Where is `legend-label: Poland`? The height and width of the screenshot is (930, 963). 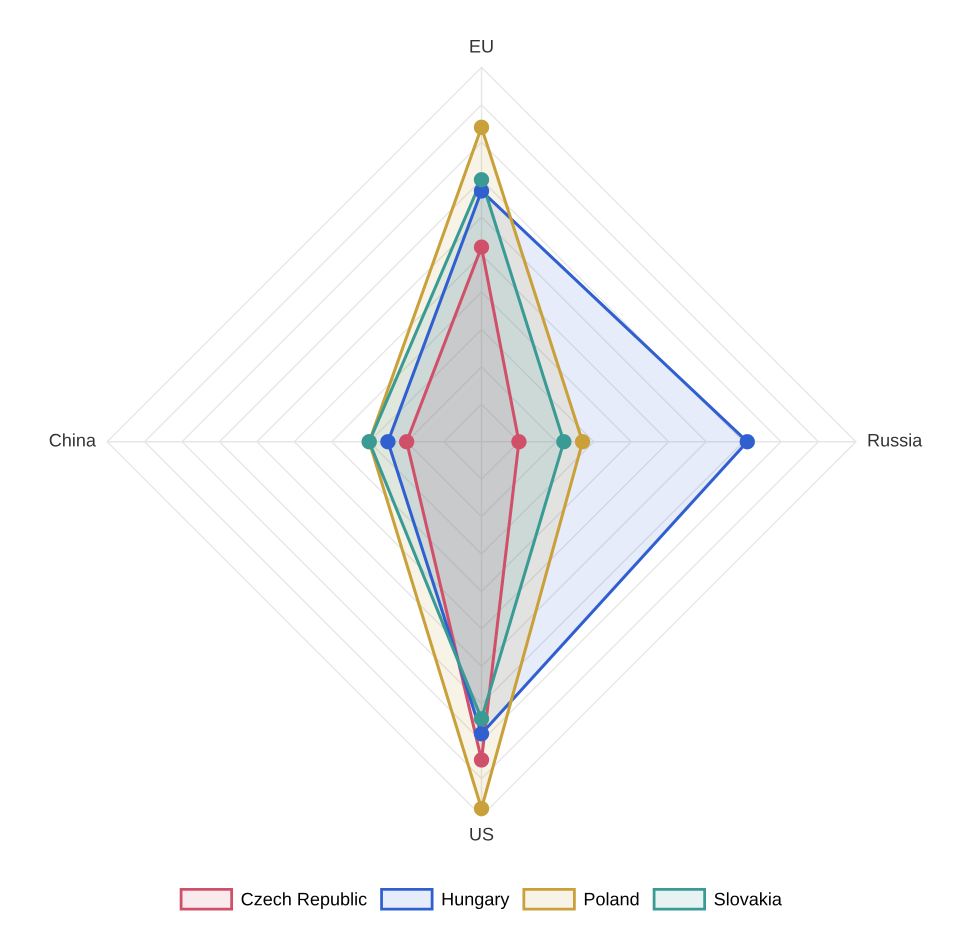 legend-label: Poland is located at coordinates (611, 899).